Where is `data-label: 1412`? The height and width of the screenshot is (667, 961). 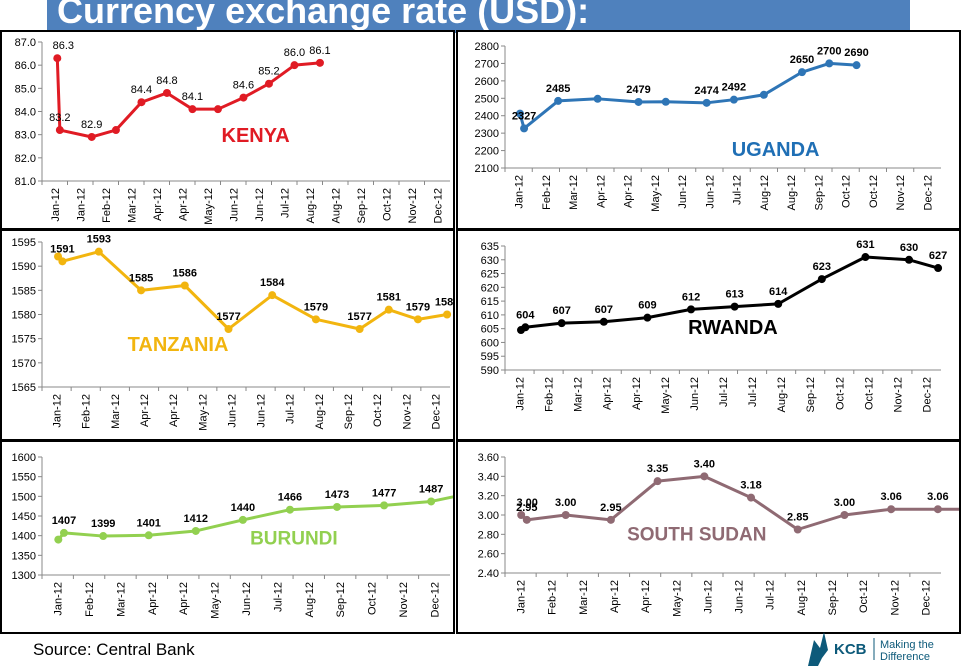 data-label: 1412 is located at coordinates (196, 519).